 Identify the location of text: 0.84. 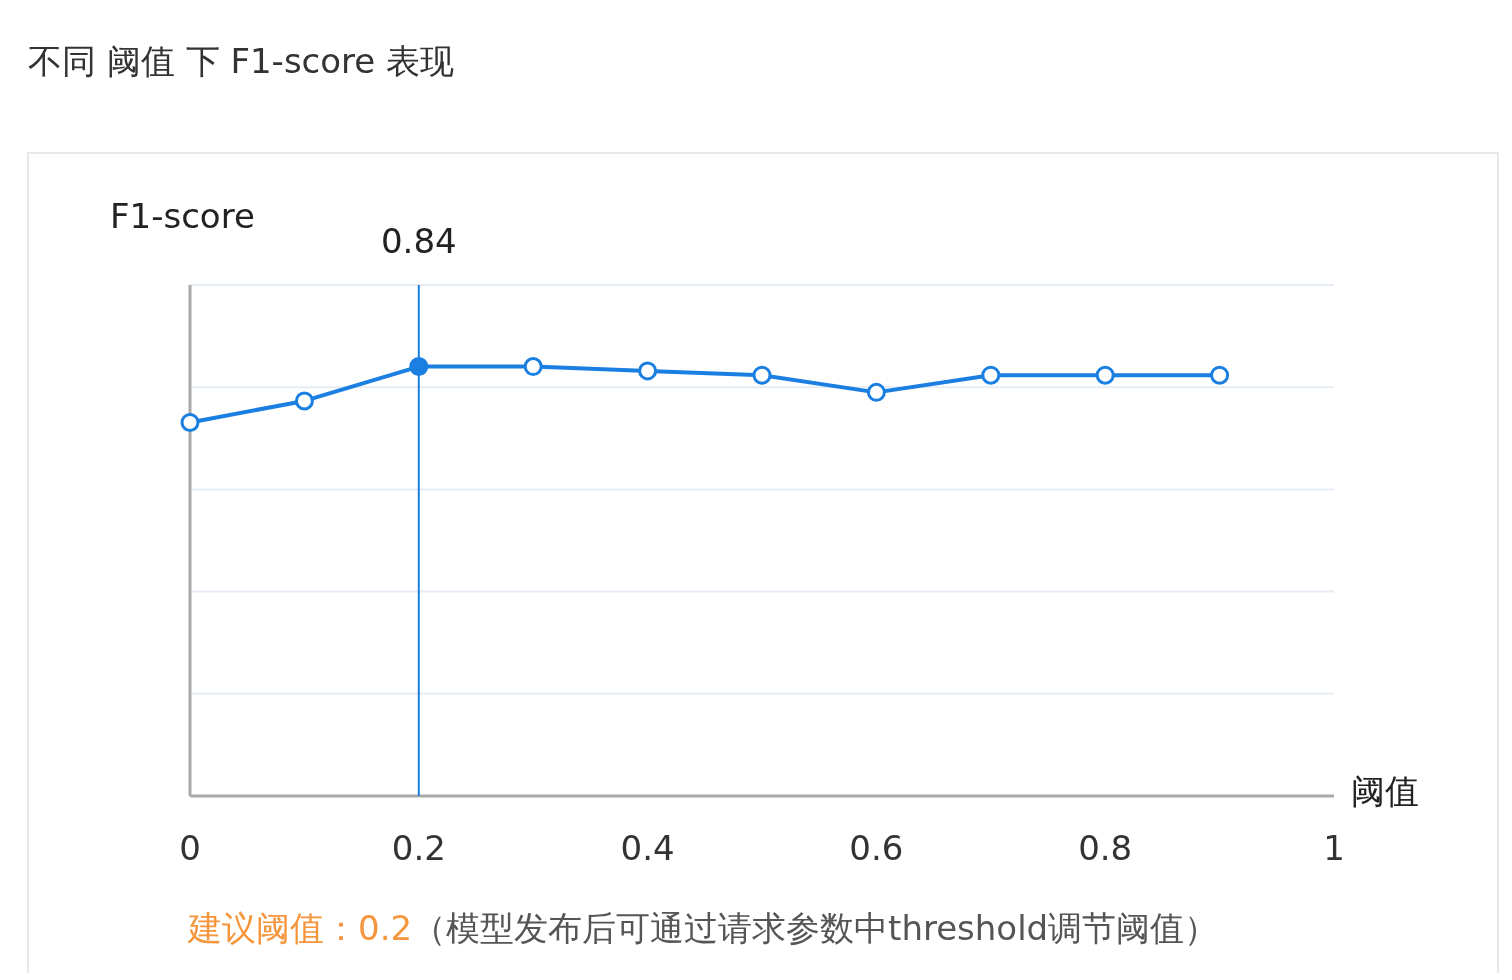
(418, 241).